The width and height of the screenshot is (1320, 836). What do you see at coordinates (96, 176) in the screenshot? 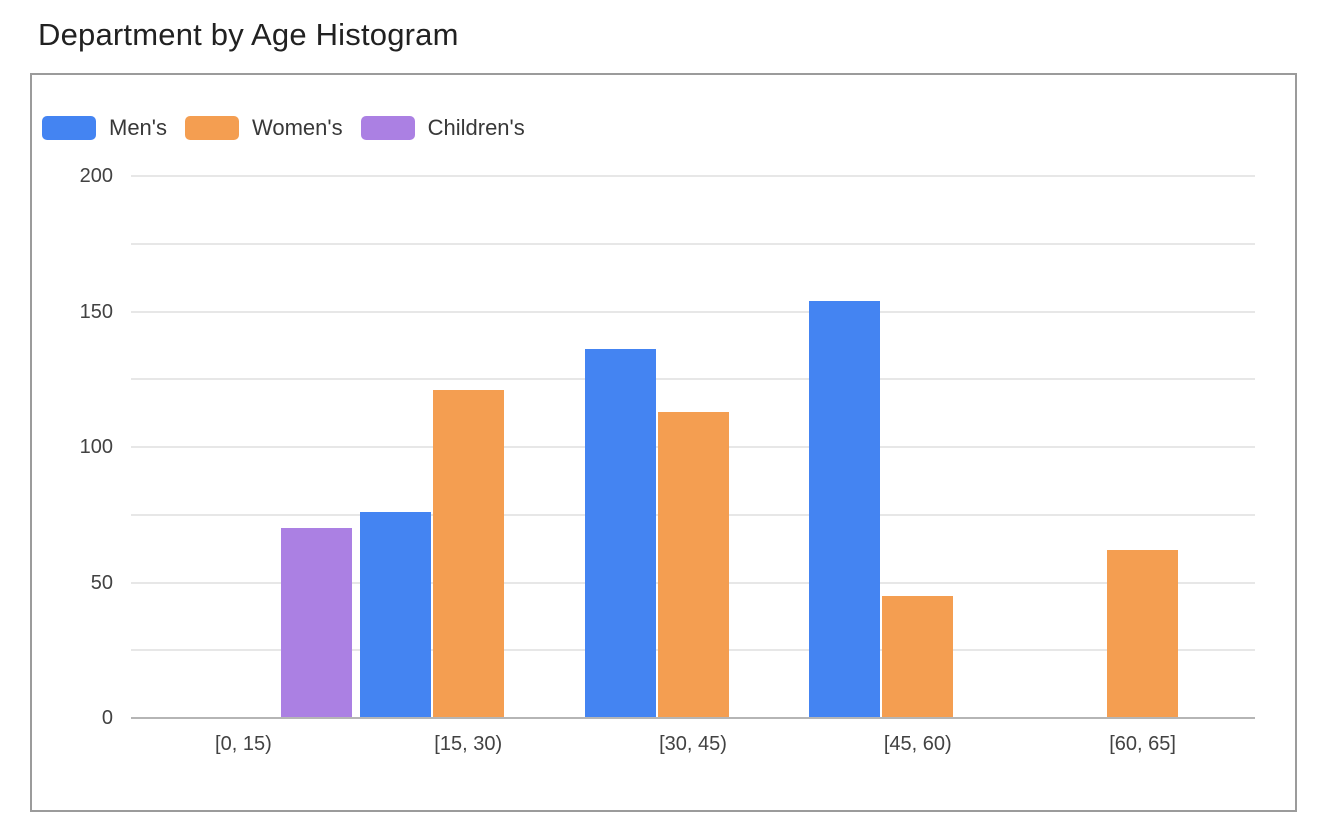
I see `y-tick-label-200: 200` at bounding box center [96, 176].